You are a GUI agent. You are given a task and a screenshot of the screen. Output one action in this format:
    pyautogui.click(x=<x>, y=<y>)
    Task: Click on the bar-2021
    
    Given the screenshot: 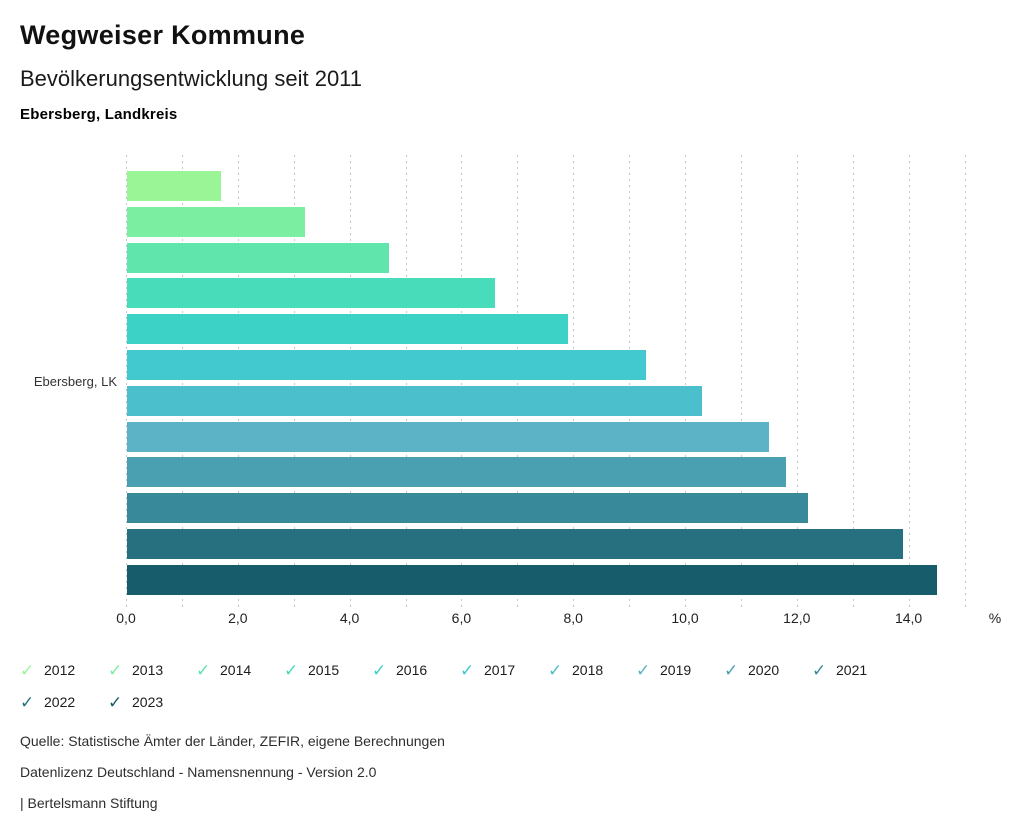 What is the action you would take?
    pyautogui.click(x=467, y=508)
    